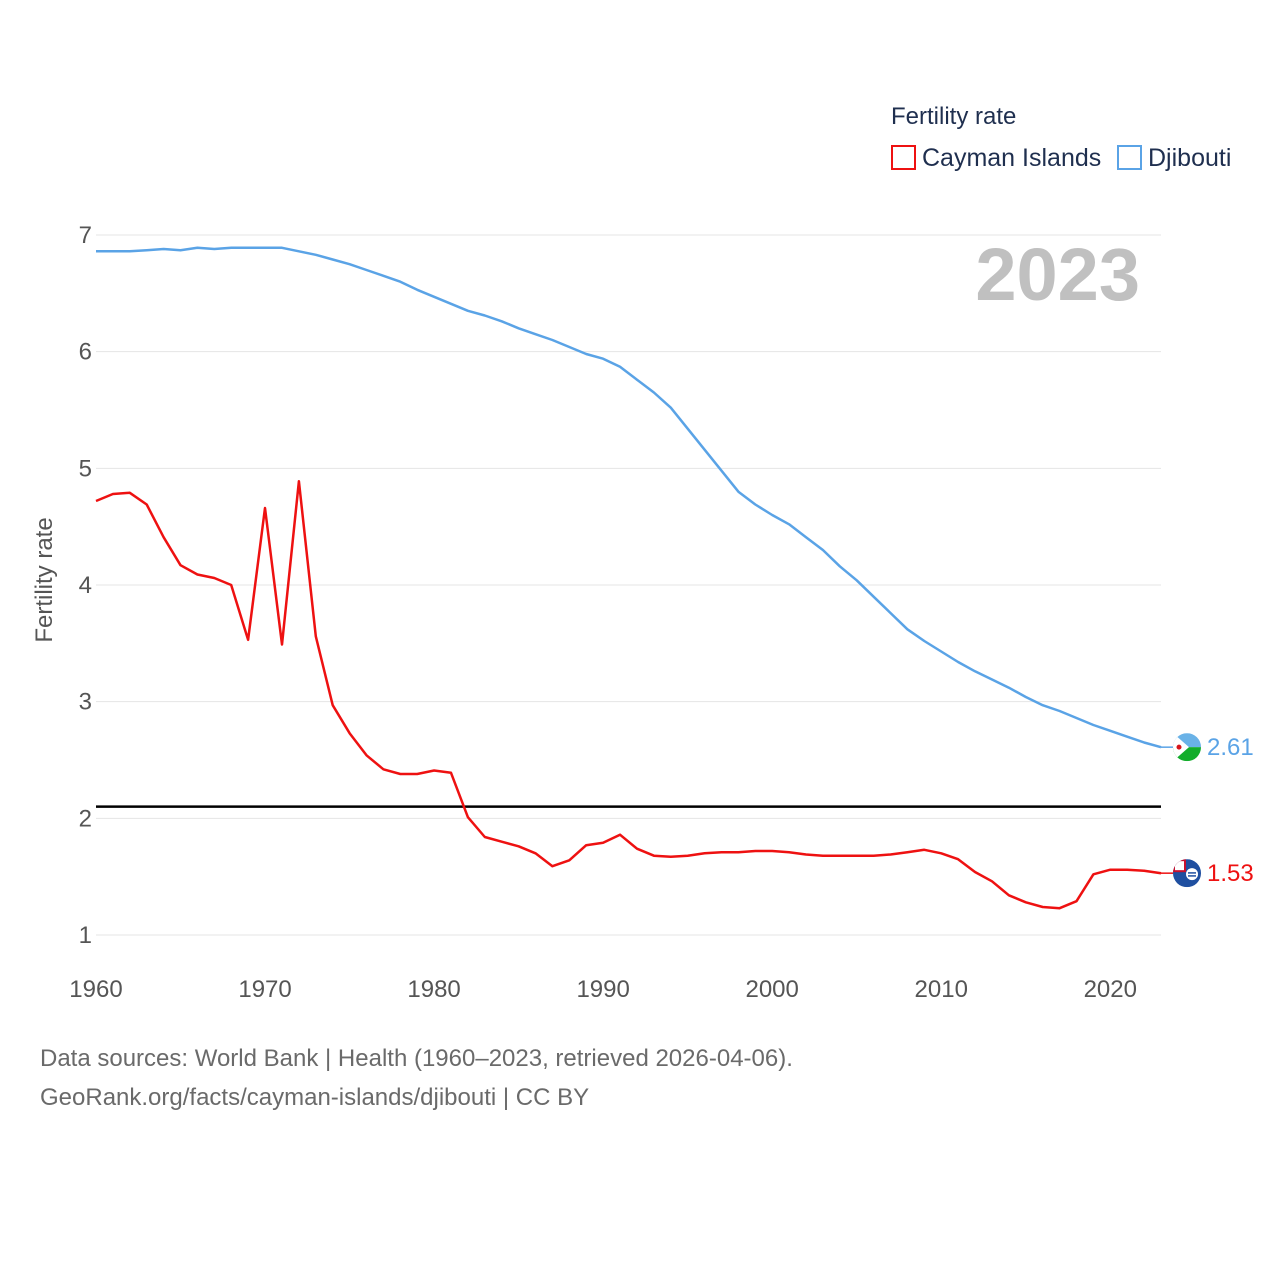  What do you see at coordinates (433, 989) in the screenshot?
I see `x-tick-label: 1980` at bounding box center [433, 989].